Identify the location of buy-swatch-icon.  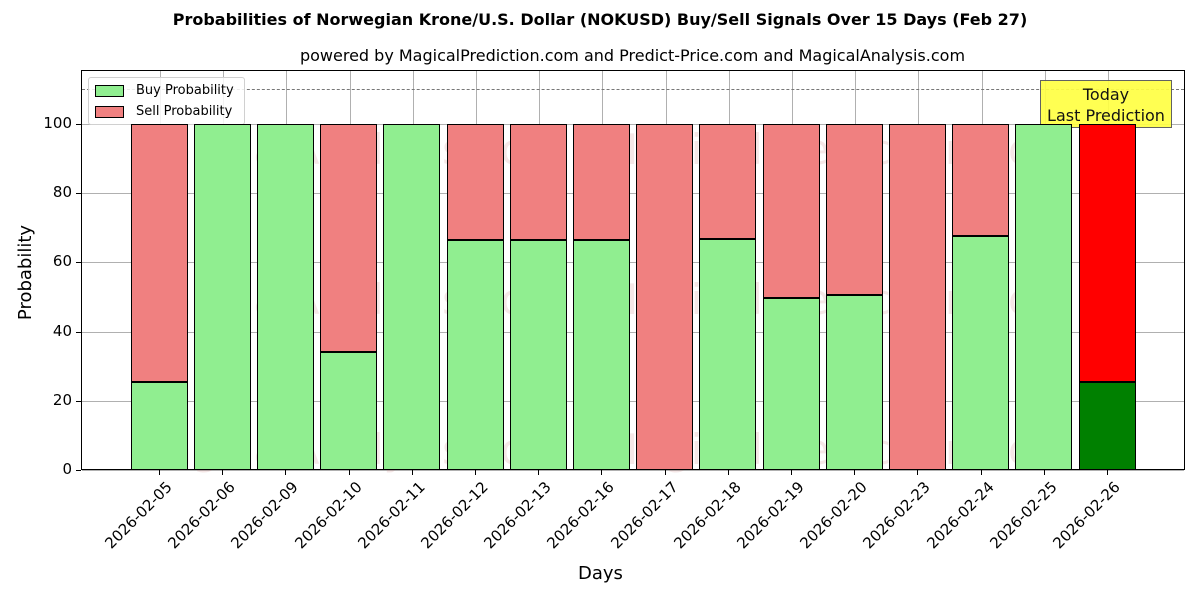
(109, 90).